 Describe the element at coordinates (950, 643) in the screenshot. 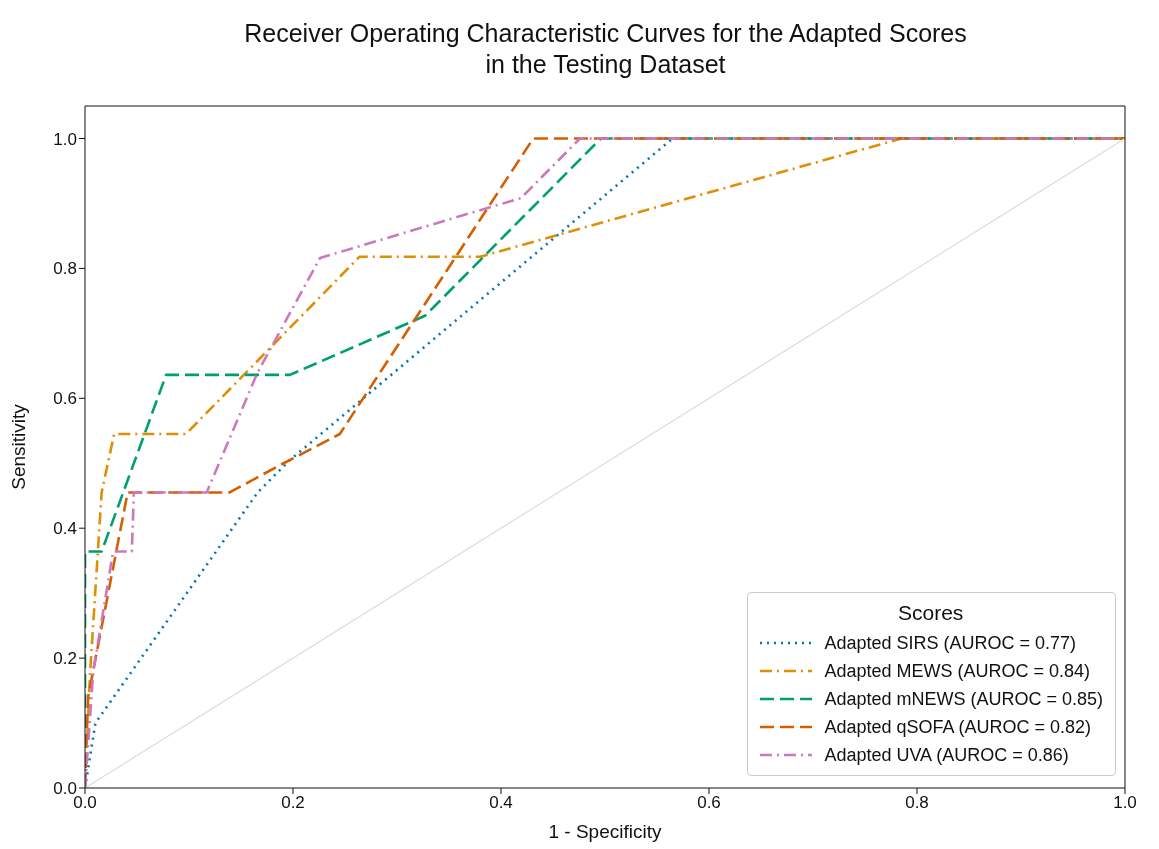

I see `legend-label: Adapted SIRS (AUROC = 0.77)` at that location.